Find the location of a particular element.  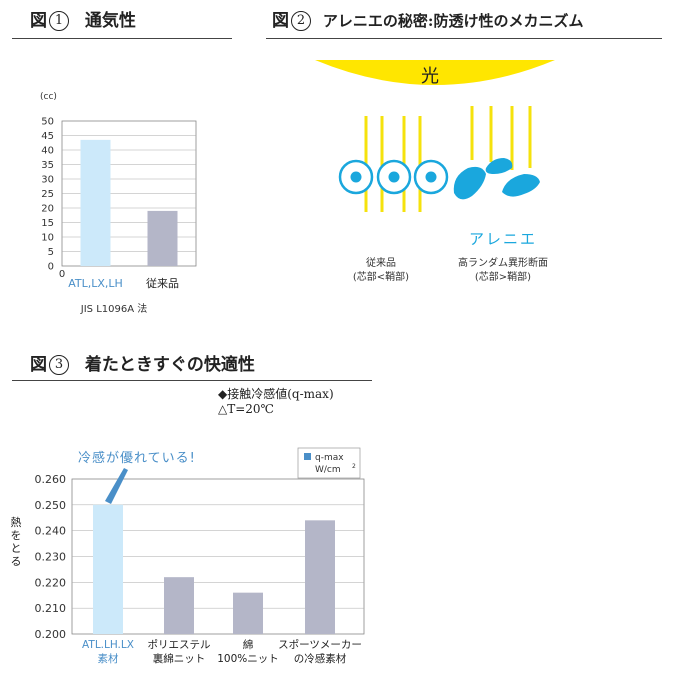

fig3-y-axis-label-char: を is located at coordinates (16, 535).